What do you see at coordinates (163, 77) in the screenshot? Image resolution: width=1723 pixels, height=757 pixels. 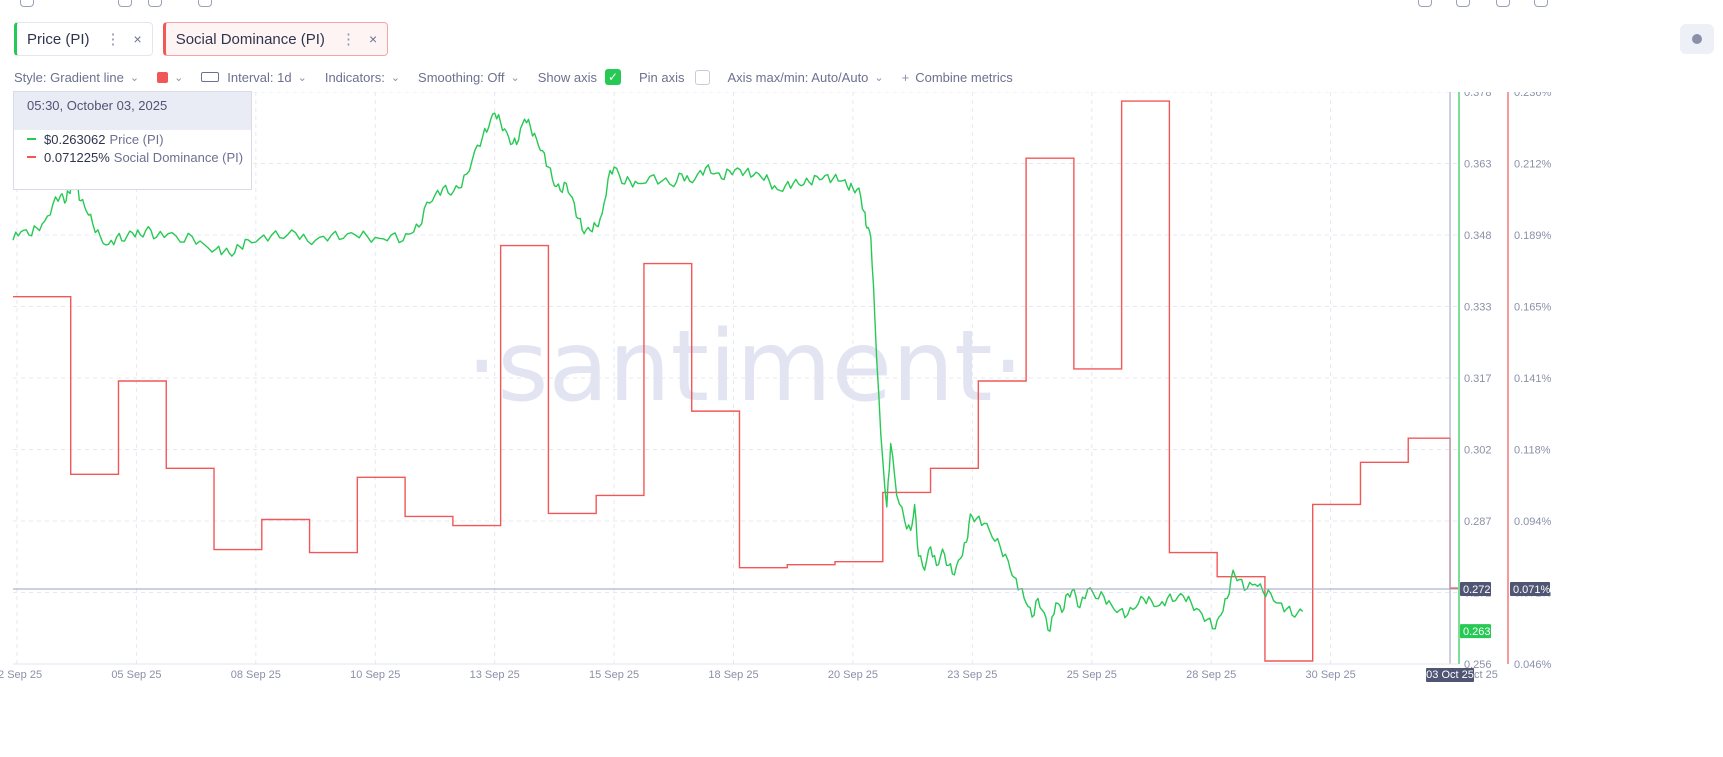 I see `color-swatch` at bounding box center [163, 77].